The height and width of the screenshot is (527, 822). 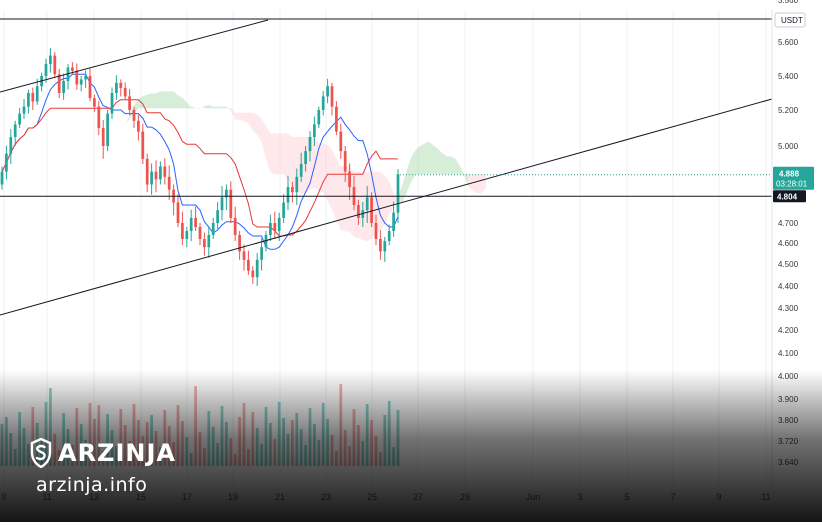 What do you see at coordinates (788, 308) in the screenshot?
I see `price-tick-label: 4.300` at bounding box center [788, 308].